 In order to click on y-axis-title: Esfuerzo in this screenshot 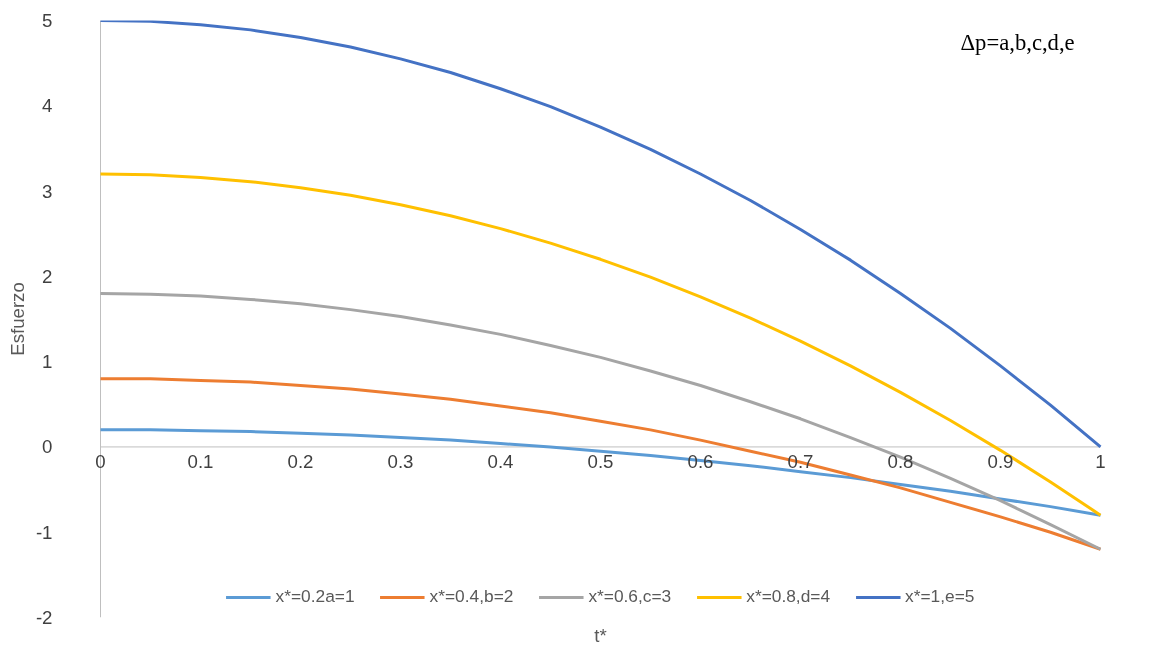, I will do `click(17, 319)`.